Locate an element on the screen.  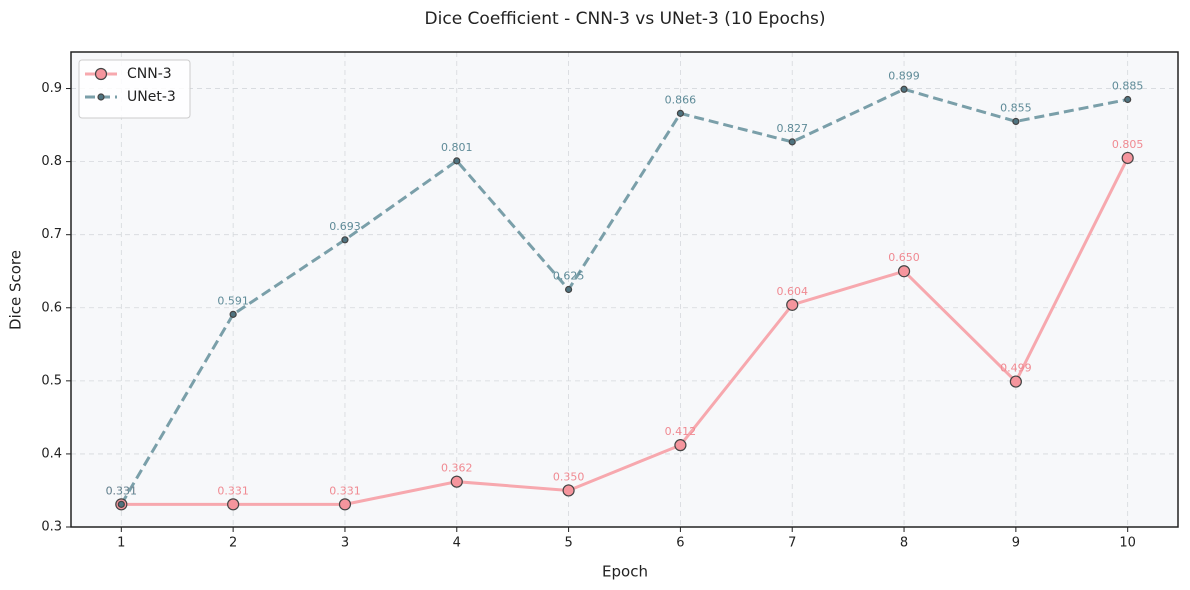
data-label: 0.885 is located at coordinates (1128, 86).